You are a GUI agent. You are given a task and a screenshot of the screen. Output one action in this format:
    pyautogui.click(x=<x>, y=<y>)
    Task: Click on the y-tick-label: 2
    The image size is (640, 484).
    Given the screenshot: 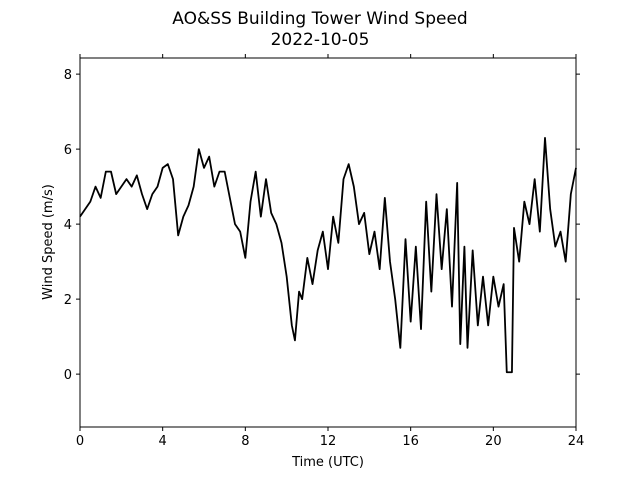 What is the action you would take?
    pyautogui.click(x=68, y=300)
    